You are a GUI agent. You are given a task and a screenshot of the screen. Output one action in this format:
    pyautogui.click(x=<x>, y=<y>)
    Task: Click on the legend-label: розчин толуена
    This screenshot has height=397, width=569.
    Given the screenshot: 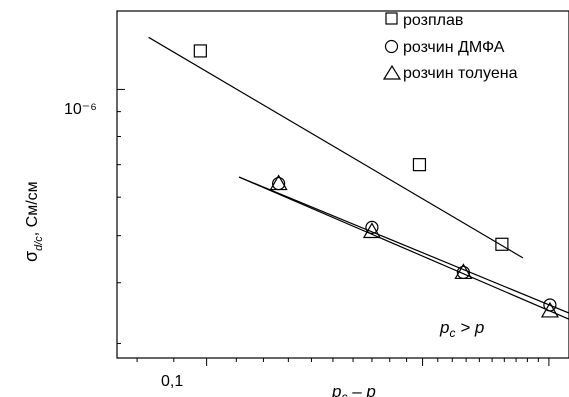 What is the action you would take?
    pyautogui.click(x=460, y=73)
    